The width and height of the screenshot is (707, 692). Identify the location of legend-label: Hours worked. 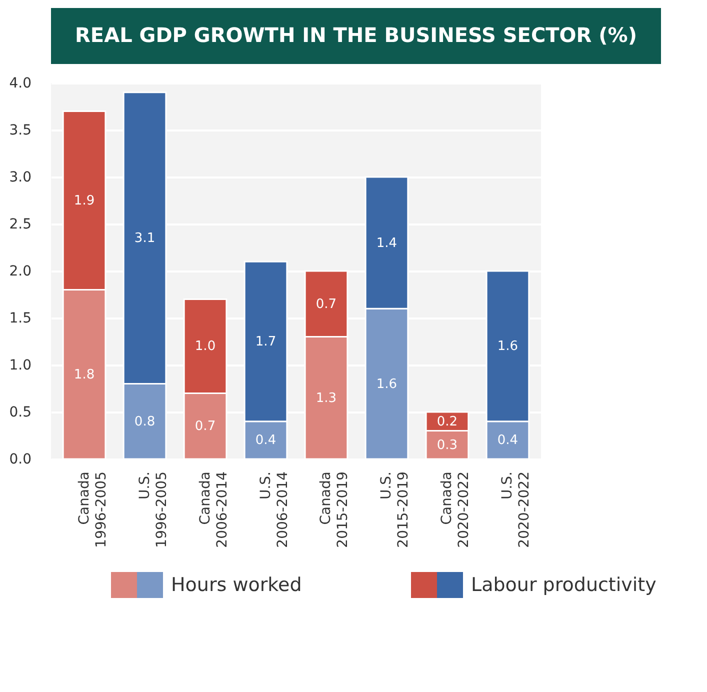
(236, 585).